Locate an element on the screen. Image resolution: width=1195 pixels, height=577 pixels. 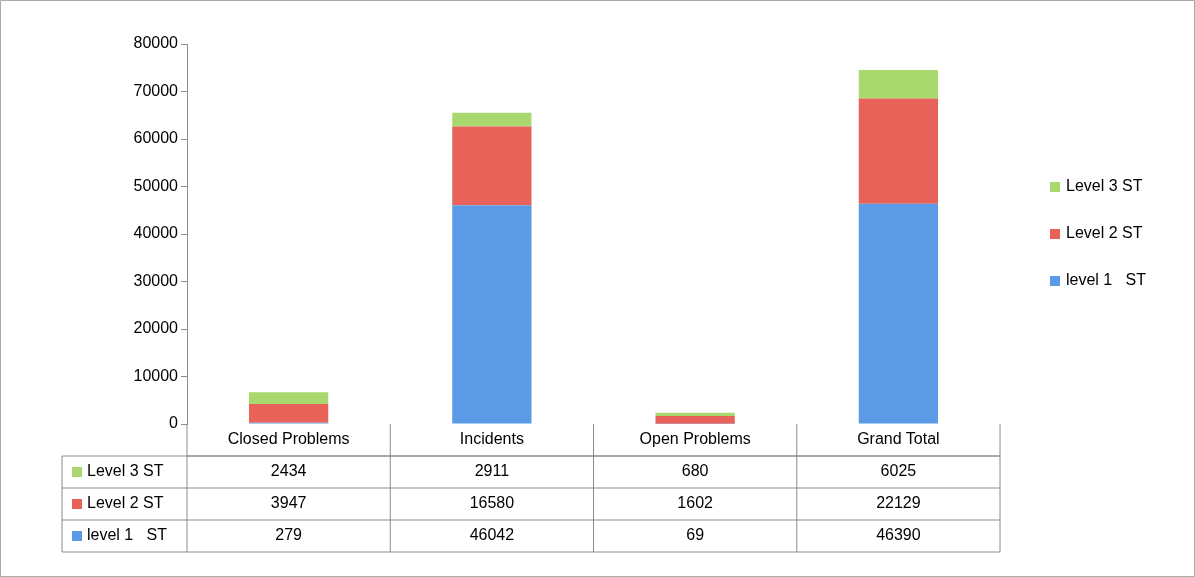
data-label: 3947 is located at coordinates (288, 503).